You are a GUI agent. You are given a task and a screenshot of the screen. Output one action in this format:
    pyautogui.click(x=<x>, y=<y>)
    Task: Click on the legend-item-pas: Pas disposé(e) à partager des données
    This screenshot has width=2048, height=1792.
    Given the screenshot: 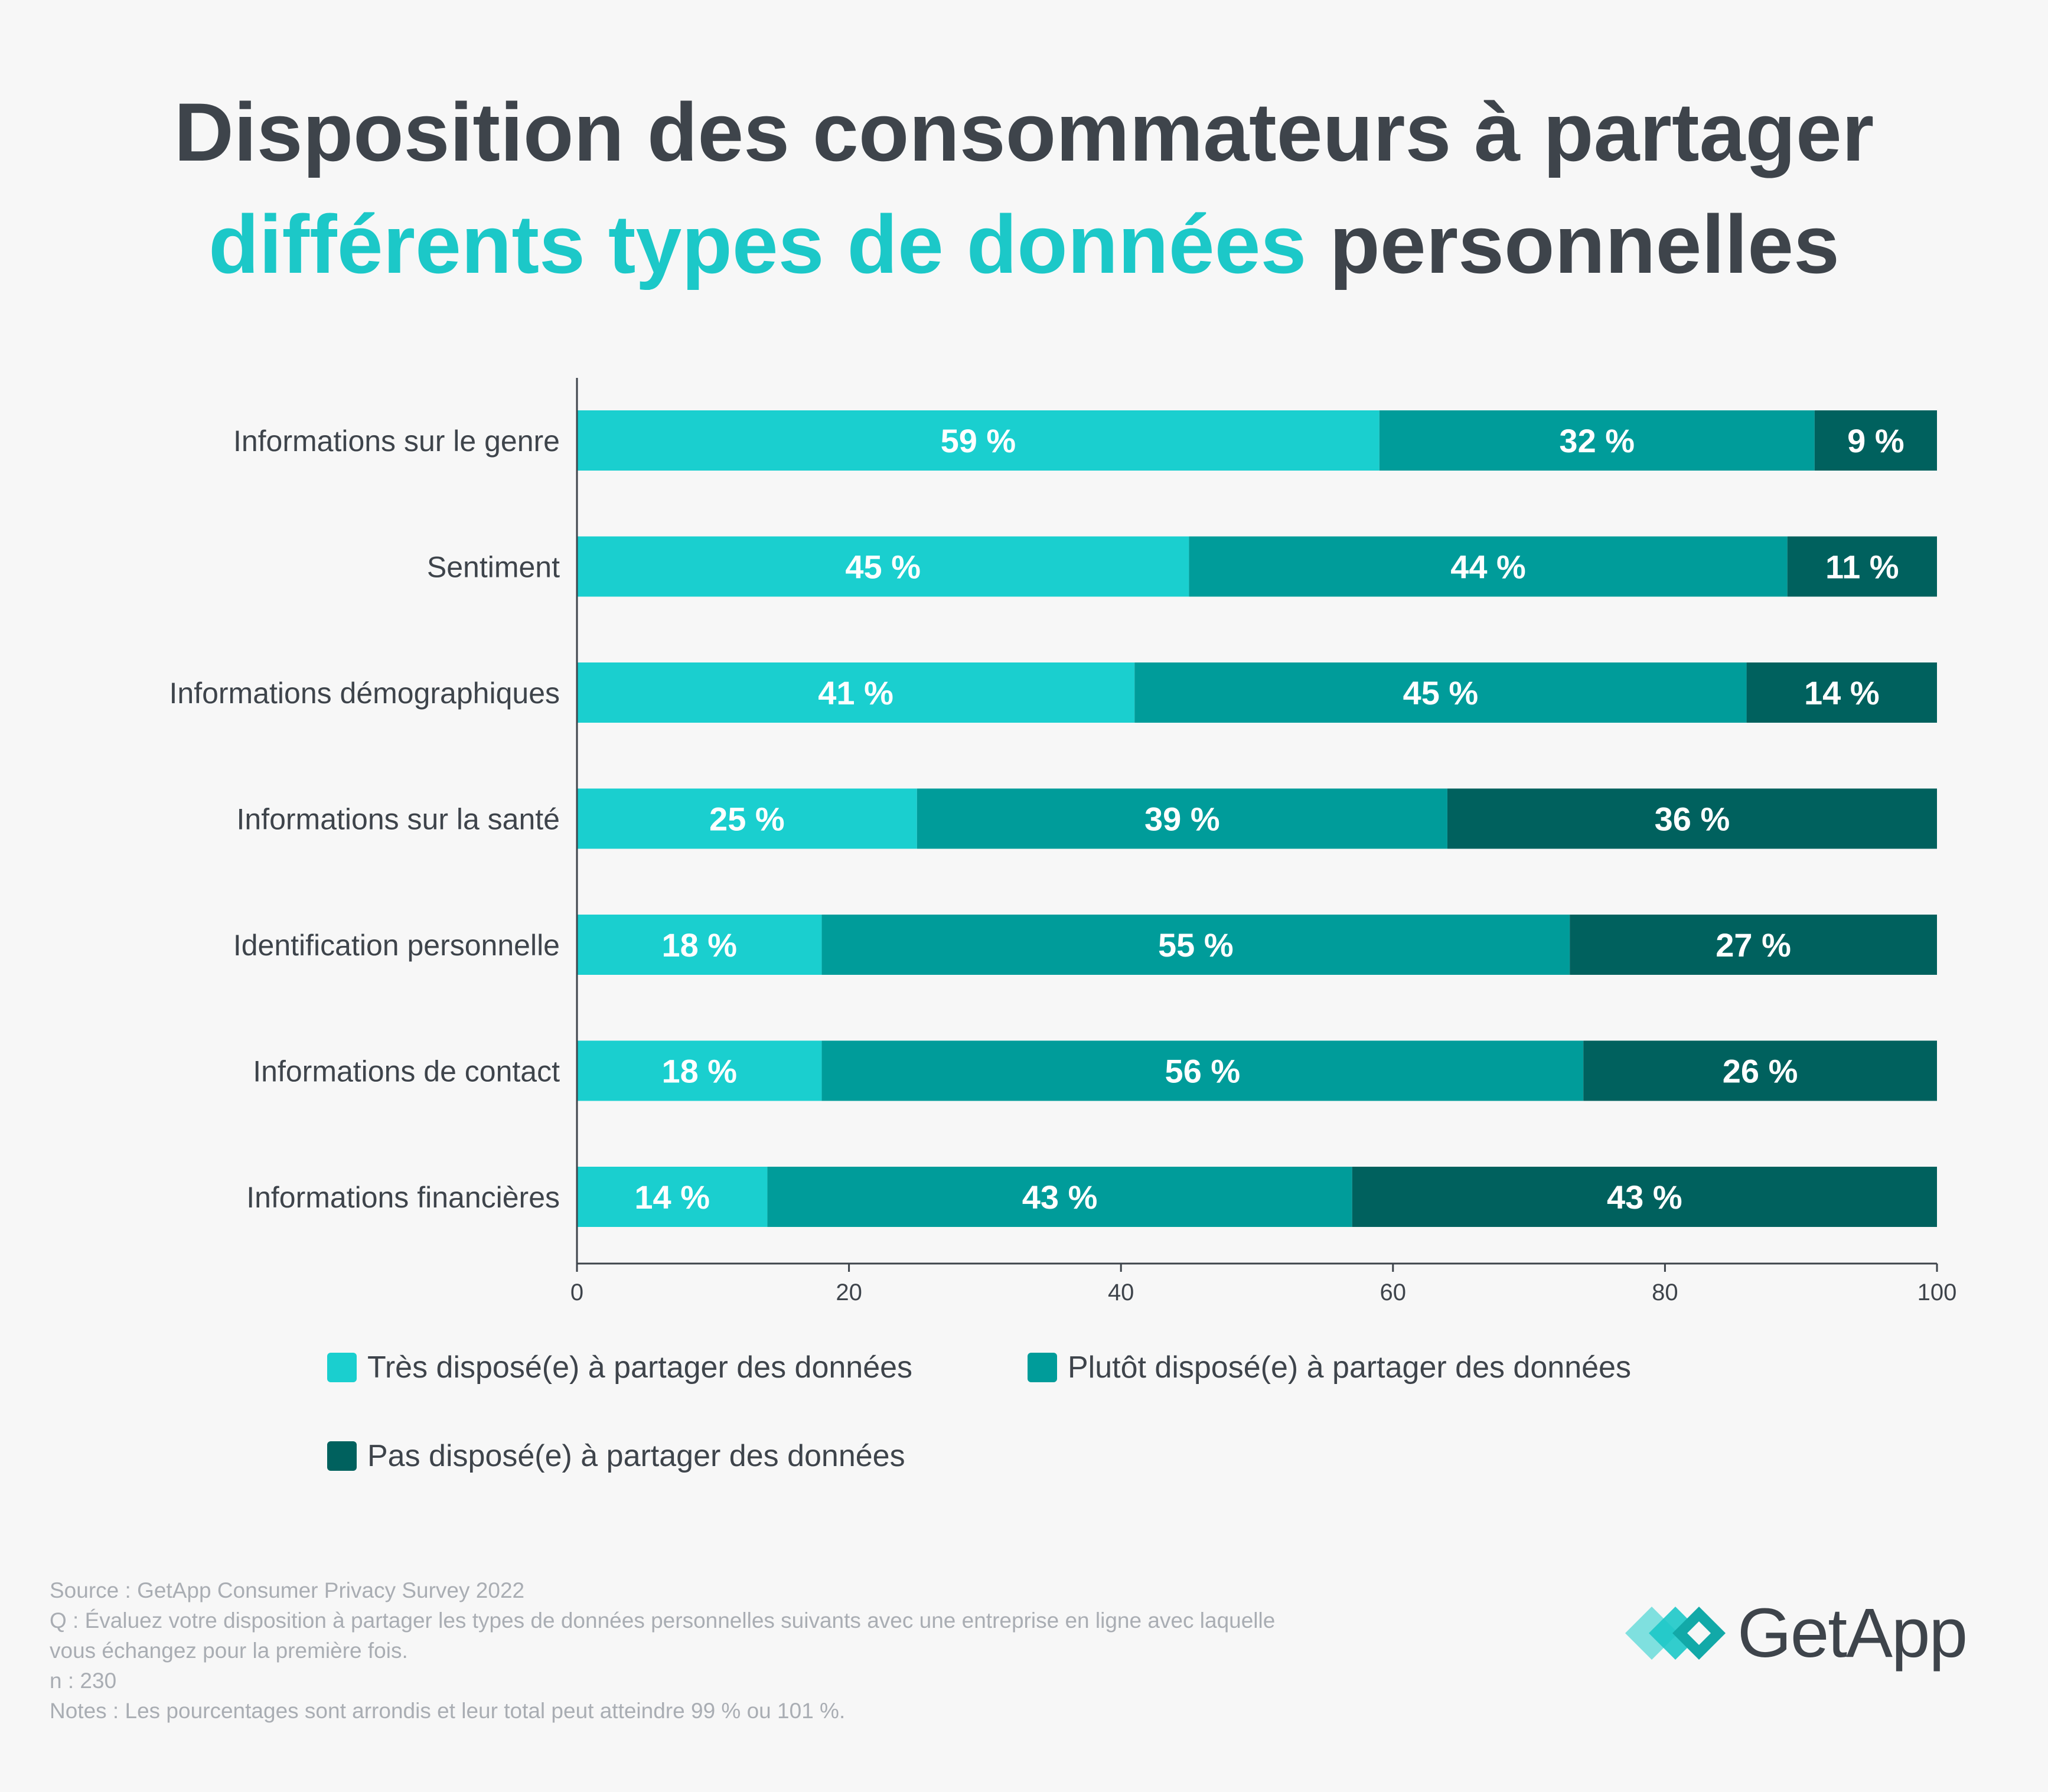 What is the action you would take?
    pyautogui.click(x=616, y=1456)
    